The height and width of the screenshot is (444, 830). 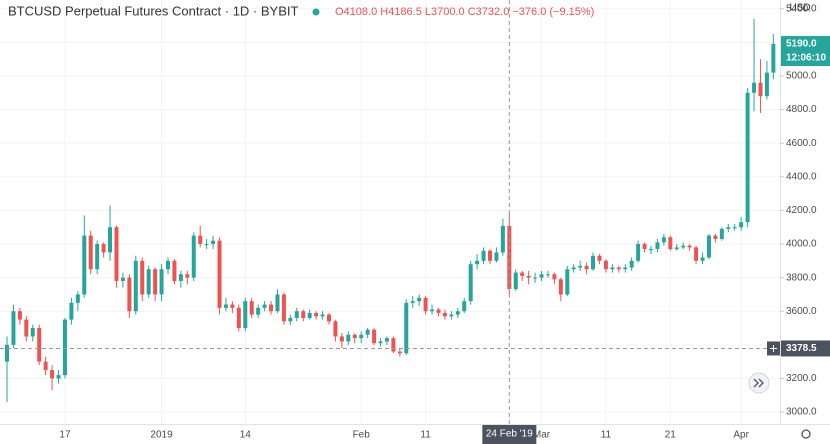 I want to click on crosshair-x-label: 24 Feb '19, so click(x=509, y=434).